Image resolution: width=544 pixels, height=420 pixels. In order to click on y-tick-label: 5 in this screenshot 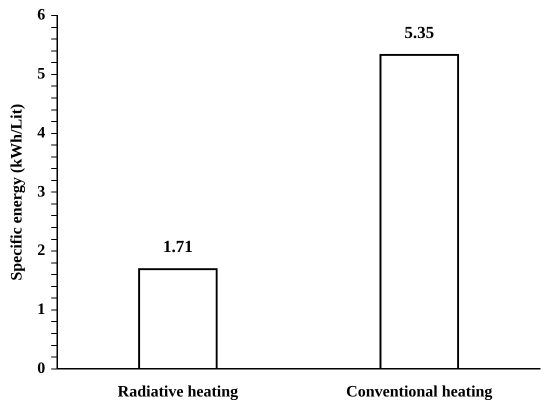, I will do `click(41, 74)`.